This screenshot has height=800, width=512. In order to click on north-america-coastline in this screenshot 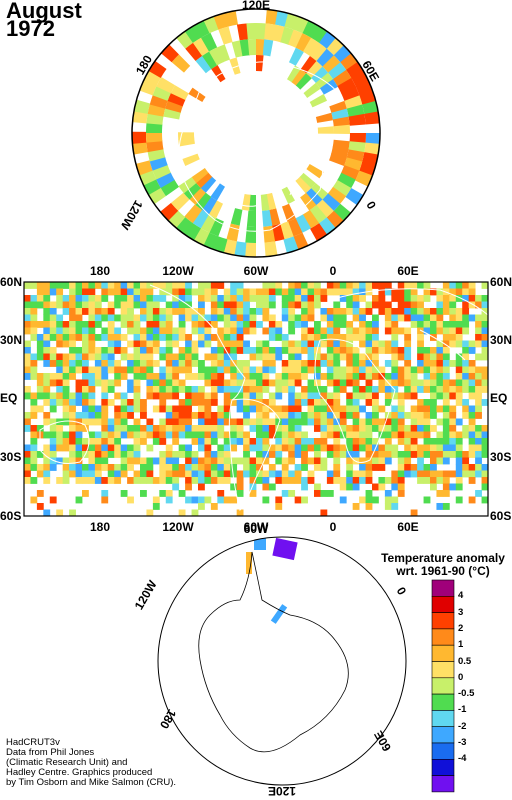, I will do `click(197, 342)`.